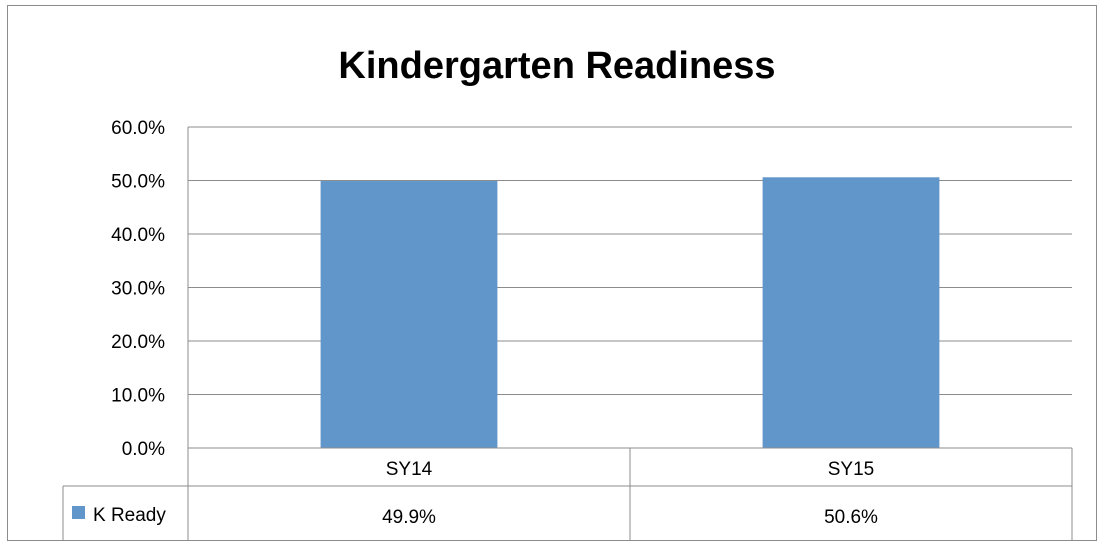  Describe the element at coordinates (409, 469) in the screenshot. I see `x-category-label: SY14` at that location.